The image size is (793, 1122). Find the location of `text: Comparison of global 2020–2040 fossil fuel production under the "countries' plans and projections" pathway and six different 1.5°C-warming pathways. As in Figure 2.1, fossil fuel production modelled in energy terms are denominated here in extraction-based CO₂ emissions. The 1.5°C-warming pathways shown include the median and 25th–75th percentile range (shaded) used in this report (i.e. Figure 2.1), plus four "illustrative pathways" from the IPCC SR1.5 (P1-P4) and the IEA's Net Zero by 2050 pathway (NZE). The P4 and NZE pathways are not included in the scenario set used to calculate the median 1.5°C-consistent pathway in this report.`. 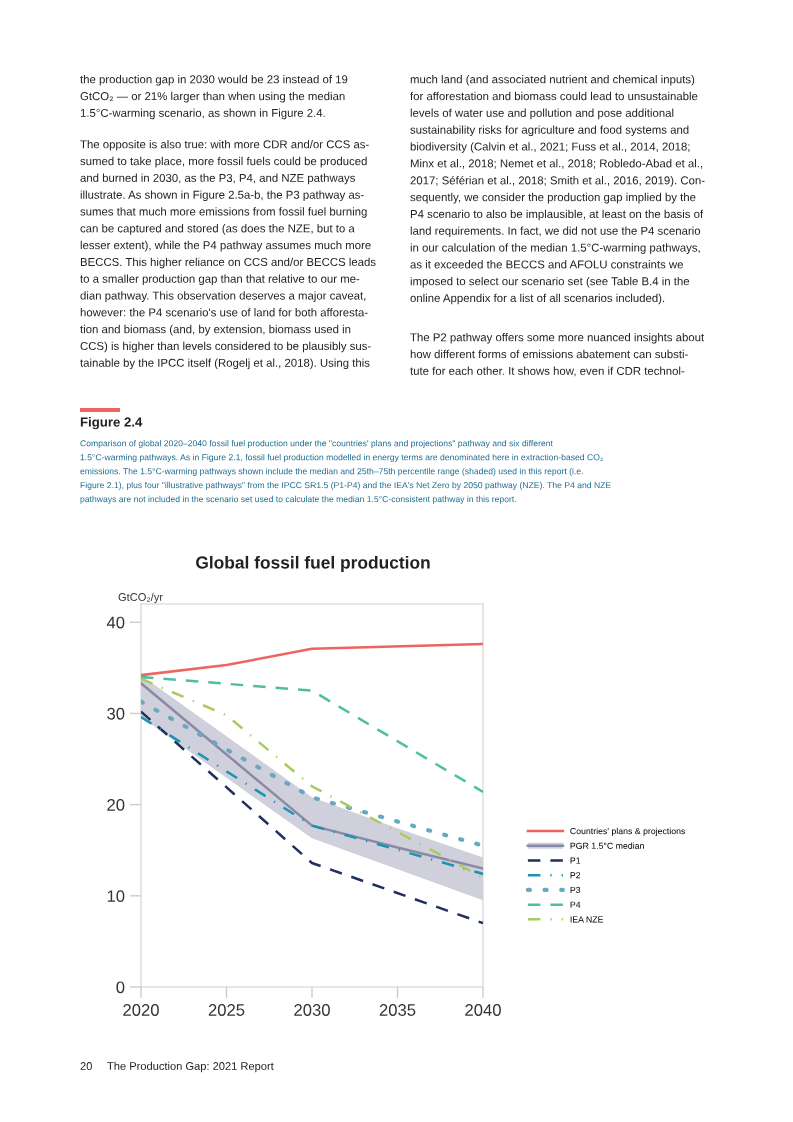

text: Comparison of global 2020–2040 fossil fuel production under the "countries' plans and projections" pathway and six different 1.5°C-warming pathways. As in Figure 2.1, fossil fuel production modelled in energy terms are denominated here in extraction-based CO₂ emissions. The 1.5°C-warming pathways shown include the median and 25th–75th percentile range (shaded) used in this report (i.e. Figure 2.1), plus four "illustrative pathways" from the IPCC SR1.5 (P1-P4) and the IEA's Net Zero by 2050 pathway (NZE). The P4 and NZE pathways are not included in the scenario set used to calculate the median 1.5°C-consistent pathway in this report. is located at coordinates (345, 472).